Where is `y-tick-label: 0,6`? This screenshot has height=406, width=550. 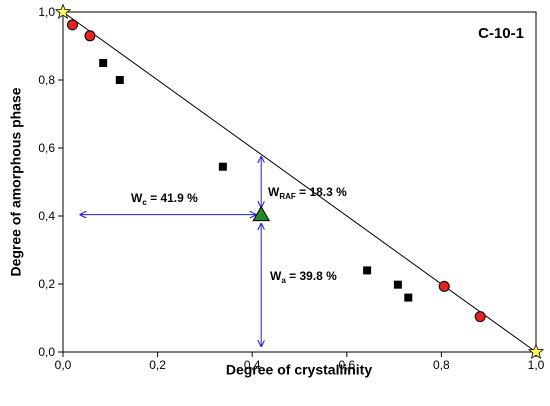 y-tick-label: 0,6 is located at coordinates (46, 148).